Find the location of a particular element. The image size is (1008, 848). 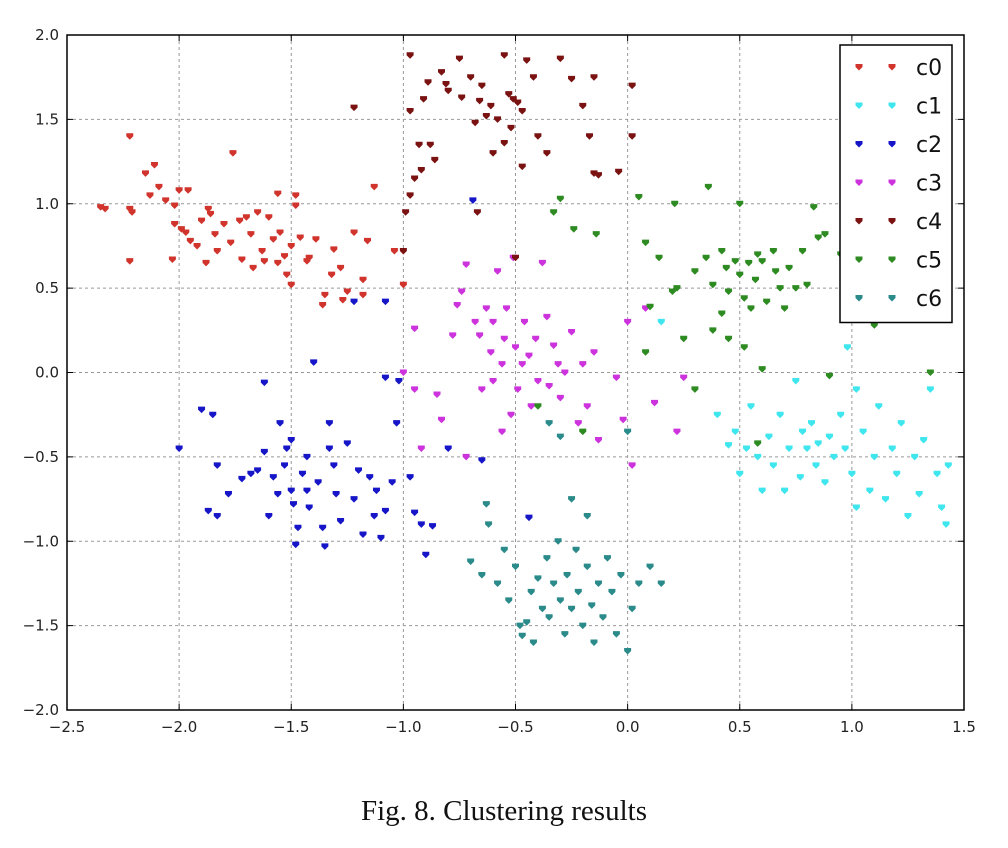

x-tick-label: 0.0 is located at coordinates (628, 727).